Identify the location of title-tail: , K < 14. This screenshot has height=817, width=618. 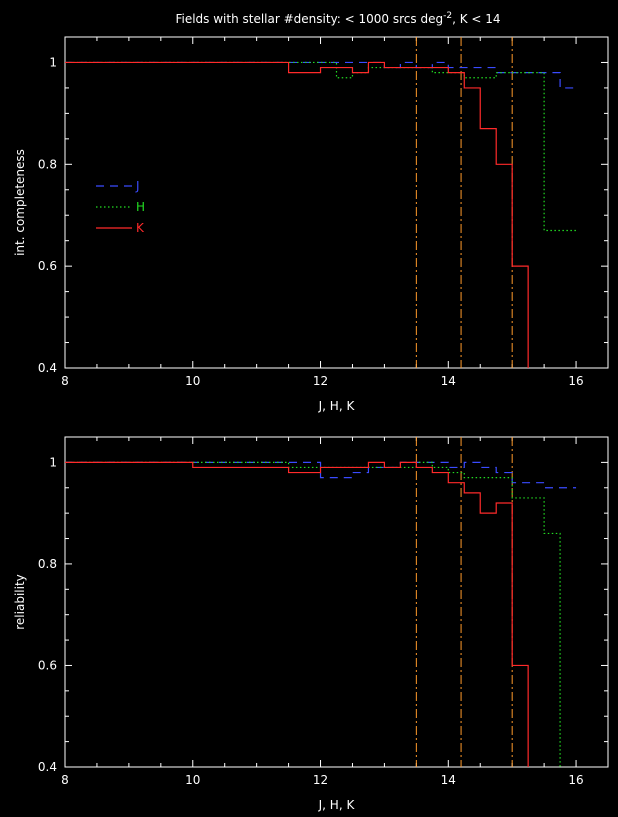
(476, 19).